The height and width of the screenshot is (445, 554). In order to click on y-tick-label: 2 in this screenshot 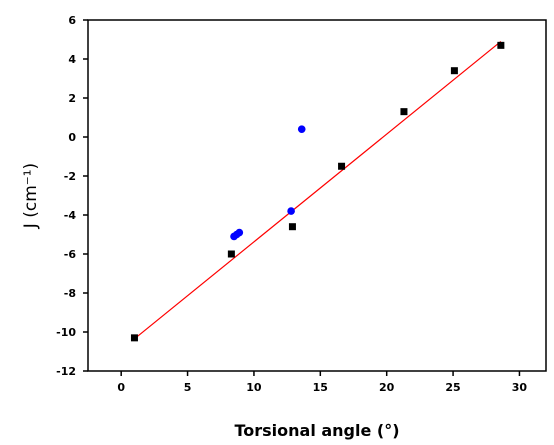, I will do `click(72, 98)`.